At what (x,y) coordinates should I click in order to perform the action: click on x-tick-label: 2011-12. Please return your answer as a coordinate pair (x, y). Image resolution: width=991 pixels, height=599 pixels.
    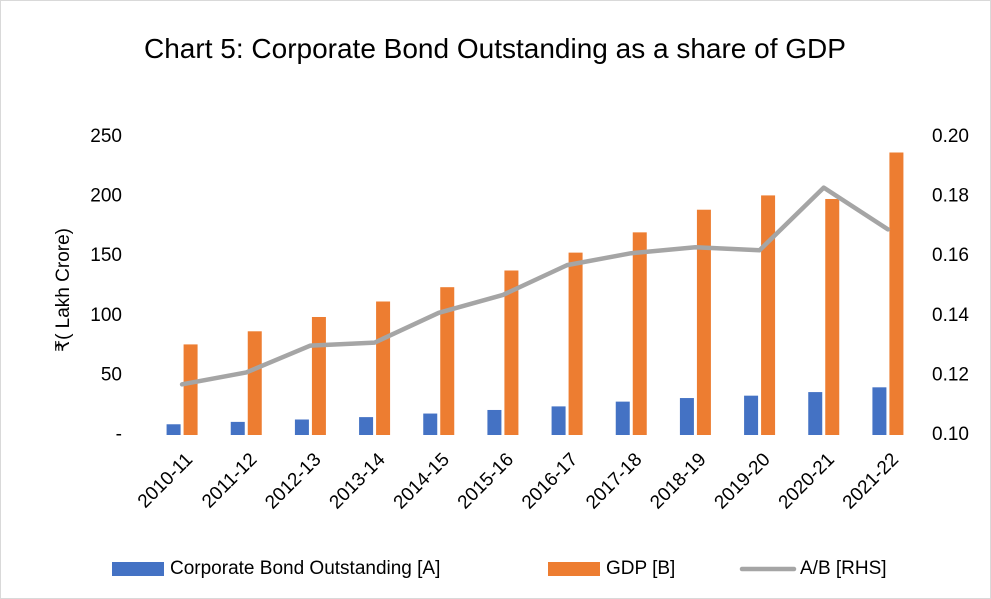
    Looking at the image, I should click on (229, 480).